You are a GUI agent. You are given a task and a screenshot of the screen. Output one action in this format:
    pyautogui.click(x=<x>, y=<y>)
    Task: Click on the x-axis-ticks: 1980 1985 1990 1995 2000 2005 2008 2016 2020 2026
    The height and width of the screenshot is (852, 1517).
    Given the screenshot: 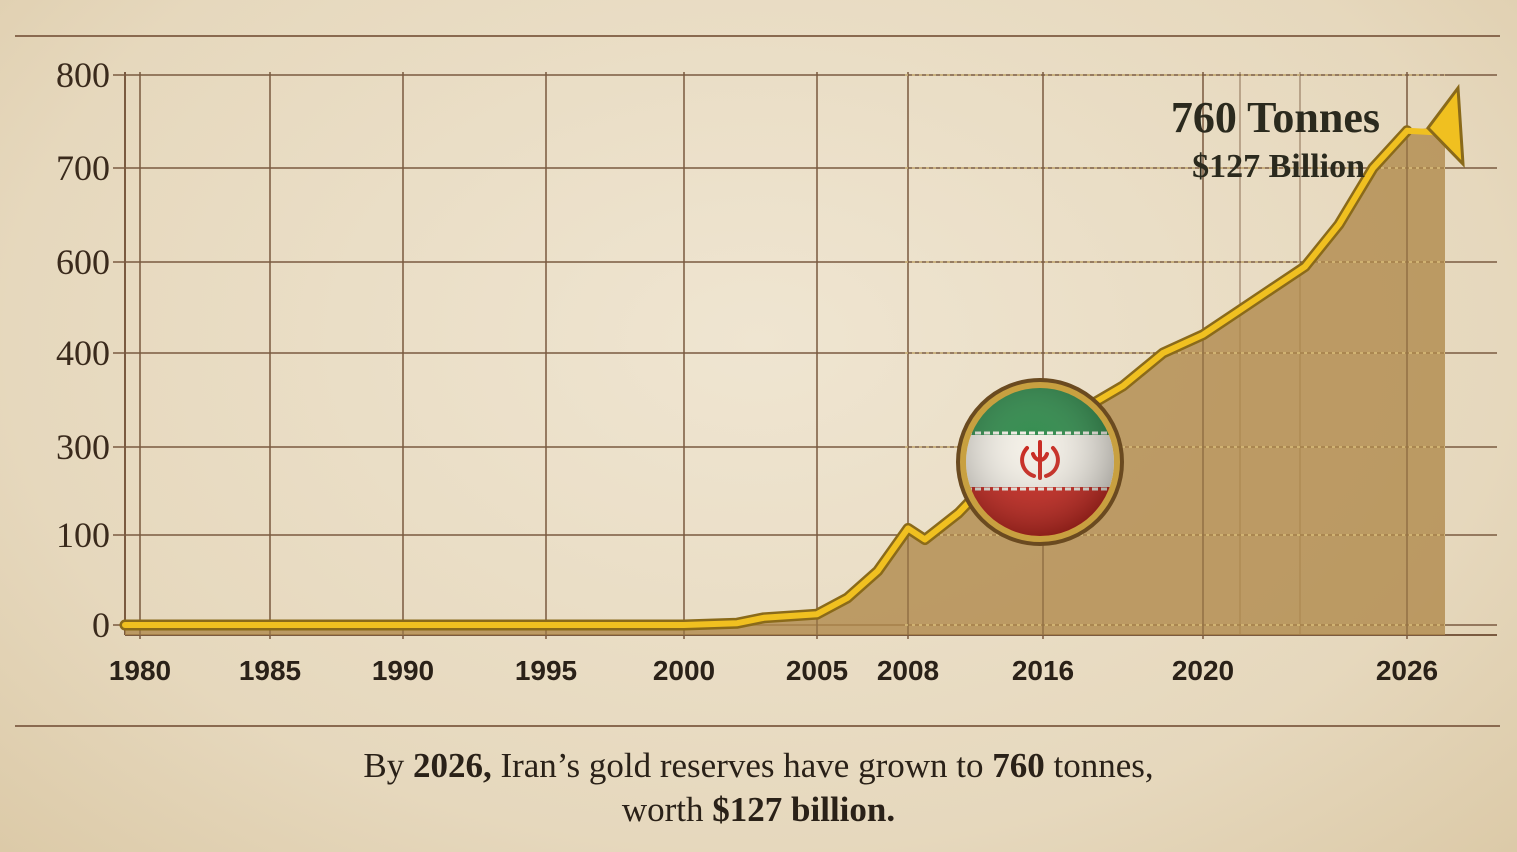 What is the action you would take?
    pyautogui.click(x=773, y=670)
    